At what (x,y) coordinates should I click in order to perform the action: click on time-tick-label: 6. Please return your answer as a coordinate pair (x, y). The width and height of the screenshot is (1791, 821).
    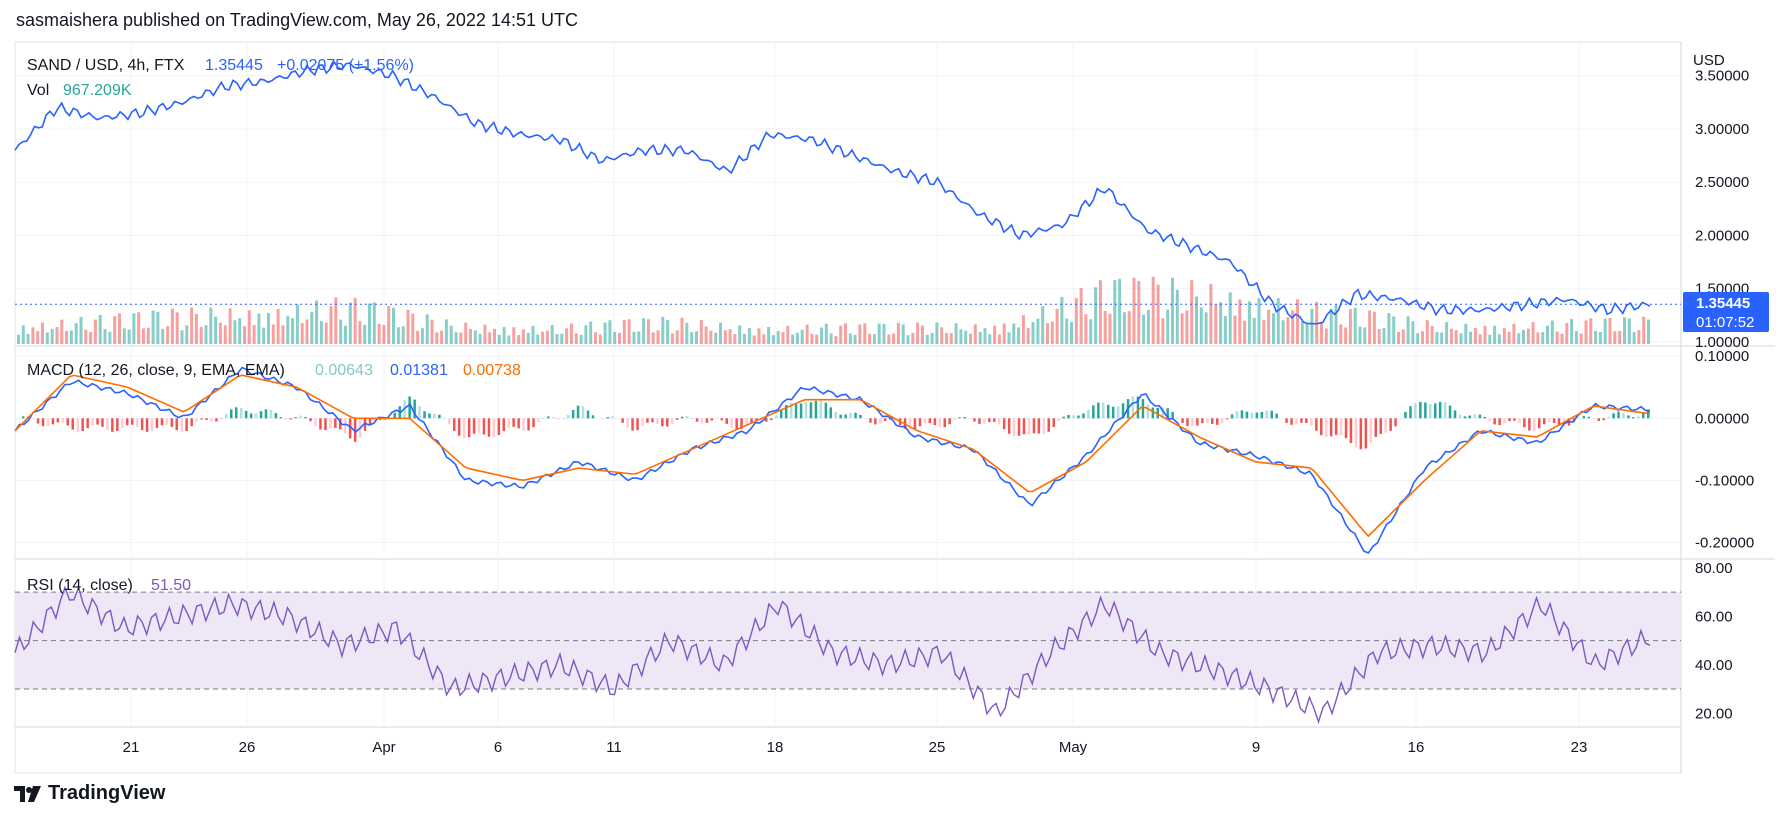
    Looking at the image, I should click on (498, 747).